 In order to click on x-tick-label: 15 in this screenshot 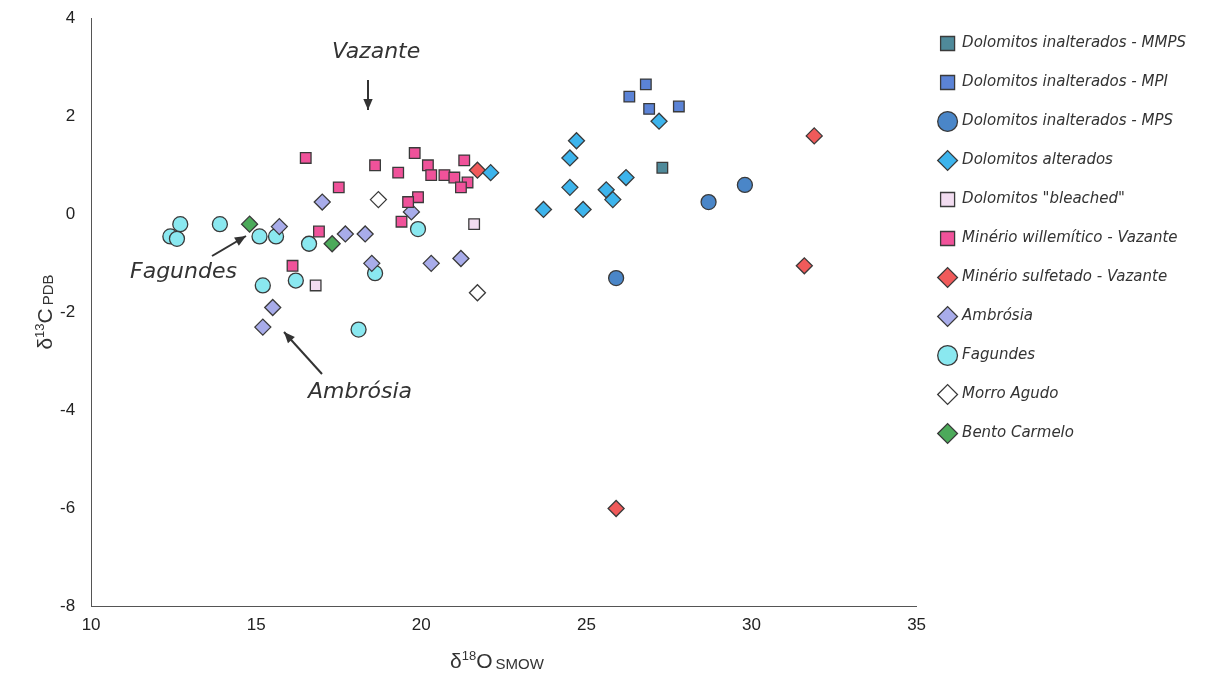, I will do `click(256, 625)`.